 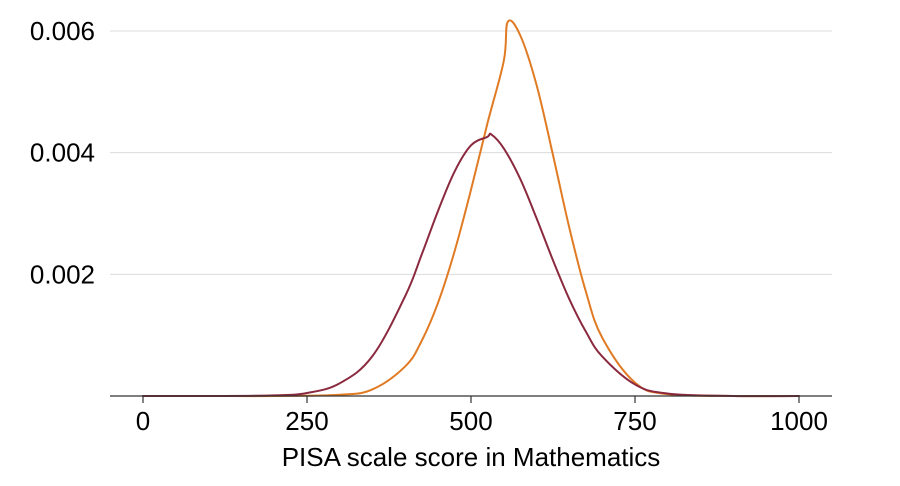 What do you see at coordinates (62, 31) in the screenshot?
I see `y-tick-label: 0.006` at bounding box center [62, 31].